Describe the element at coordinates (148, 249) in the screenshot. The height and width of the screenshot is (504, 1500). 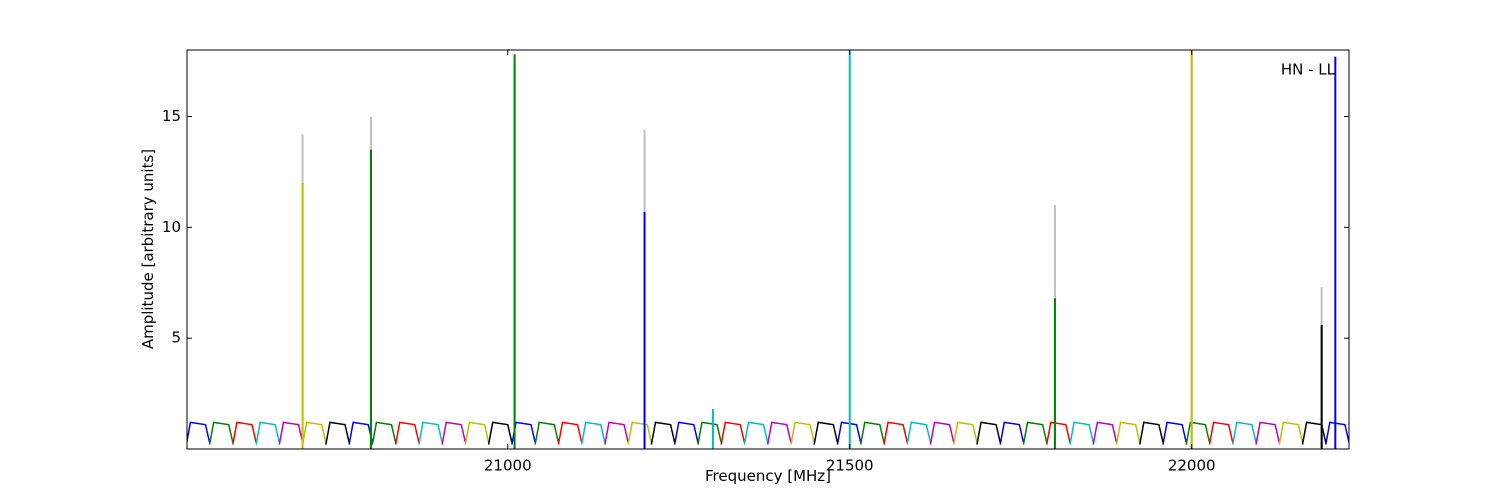
I see `y-axis-label: Amplitude [arbitrary units]` at that location.